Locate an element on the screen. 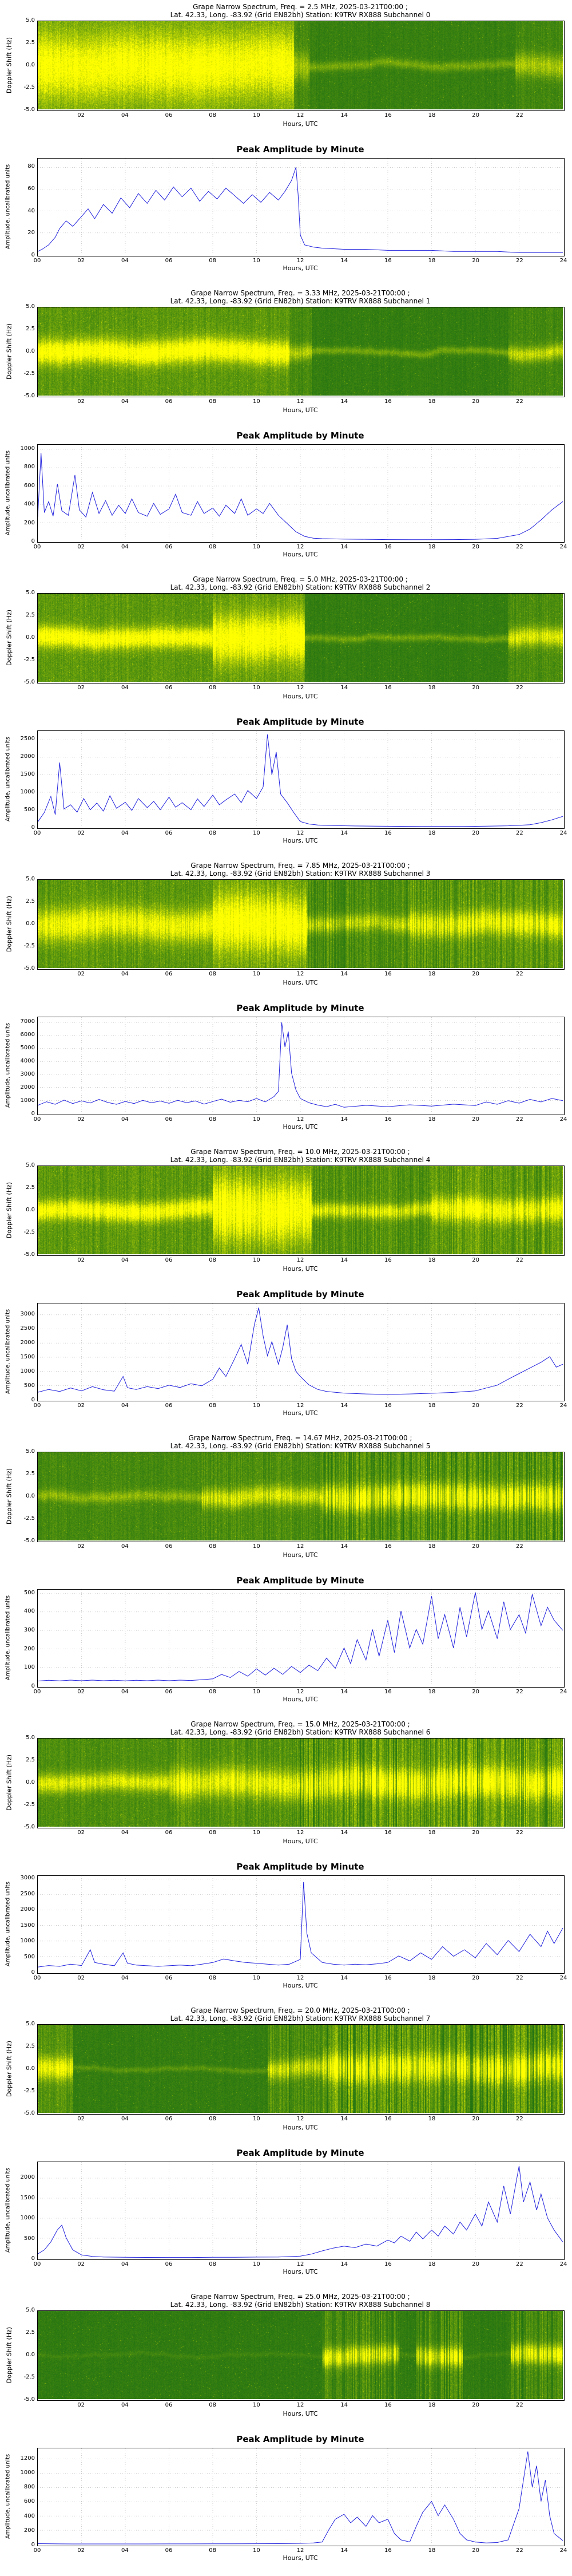 This screenshot has height=2576, width=572. x-tick-label: 24 is located at coordinates (563, 2550).